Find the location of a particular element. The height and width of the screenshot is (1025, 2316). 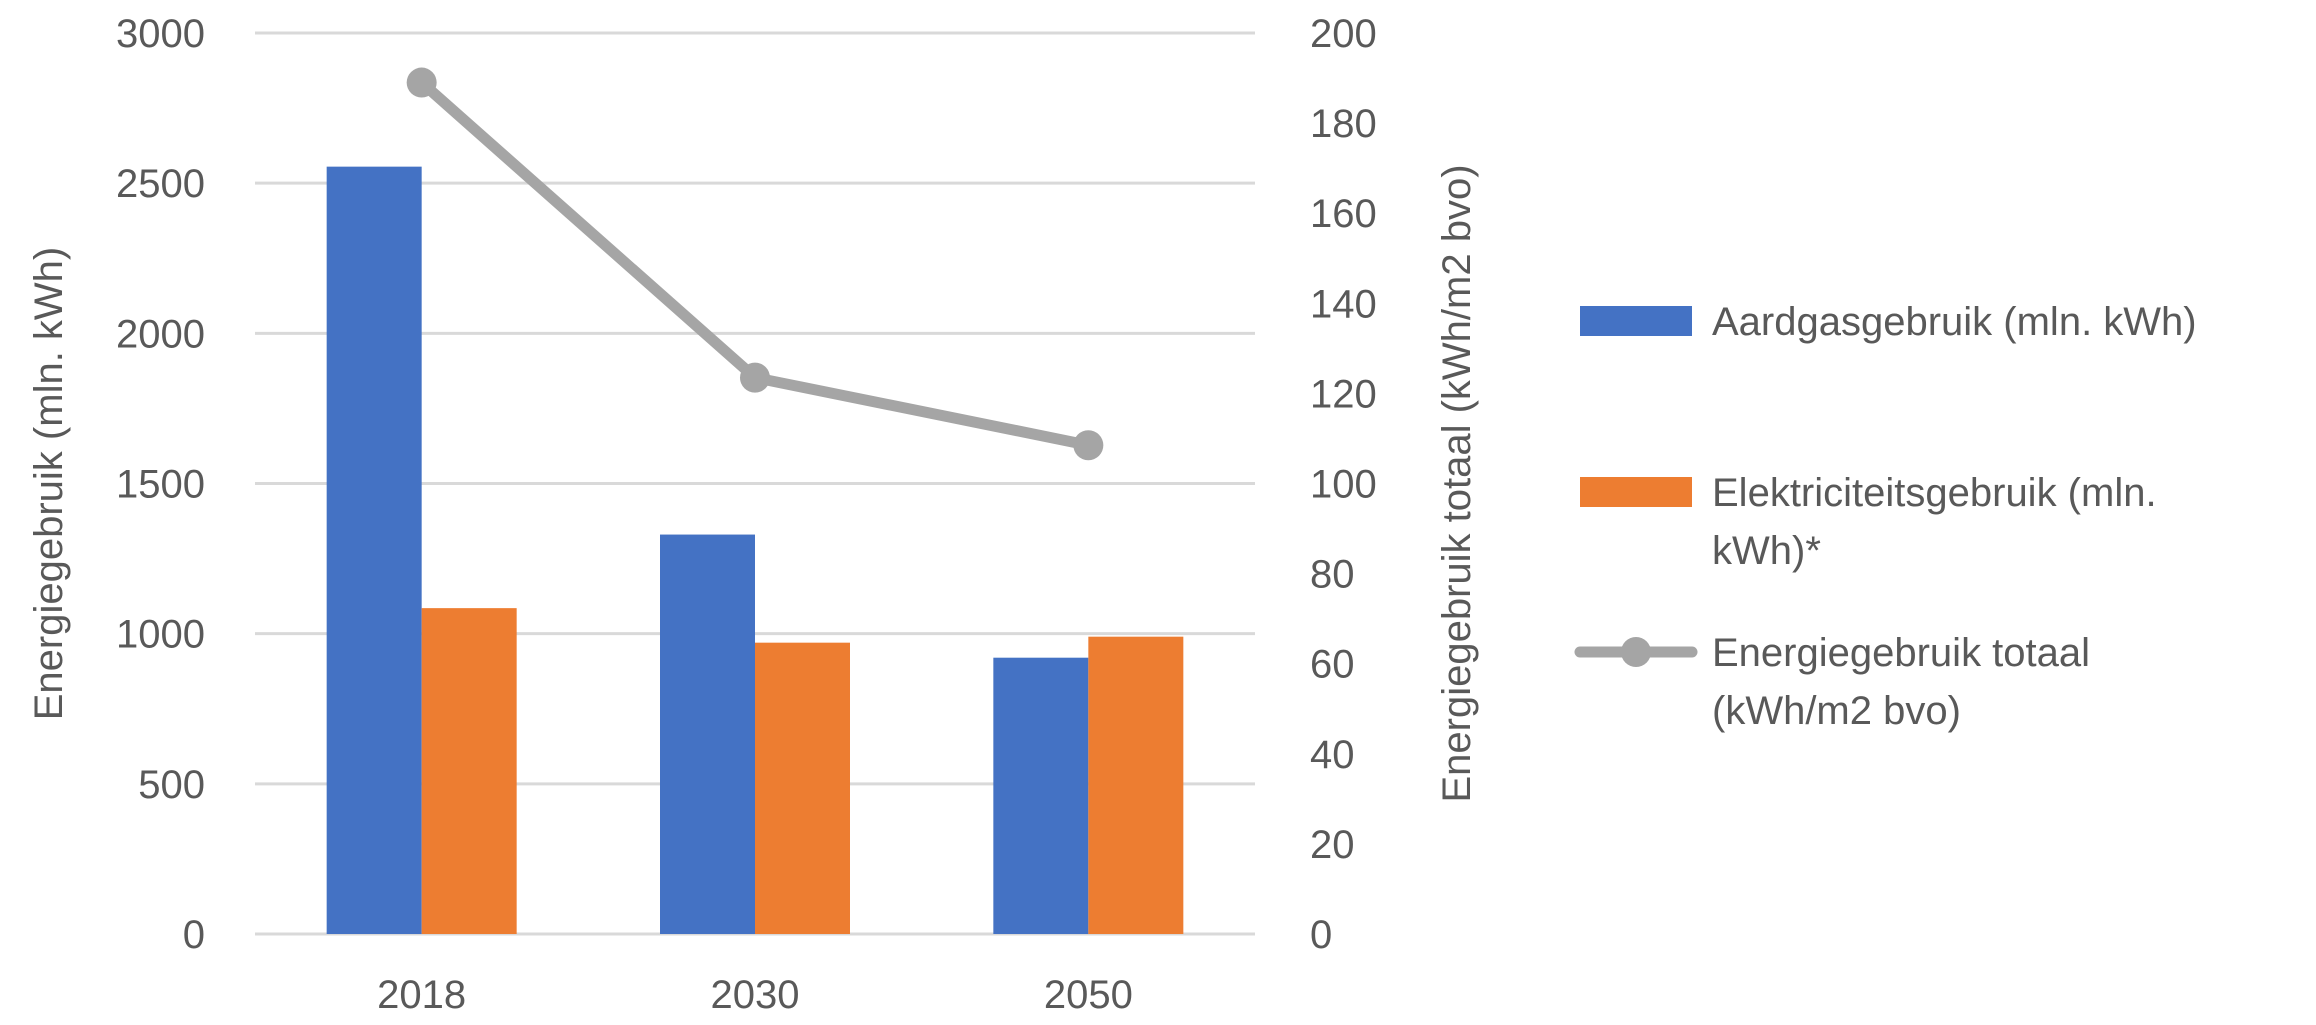

y-right-tick-label: 180 is located at coordinates (1343, 124).